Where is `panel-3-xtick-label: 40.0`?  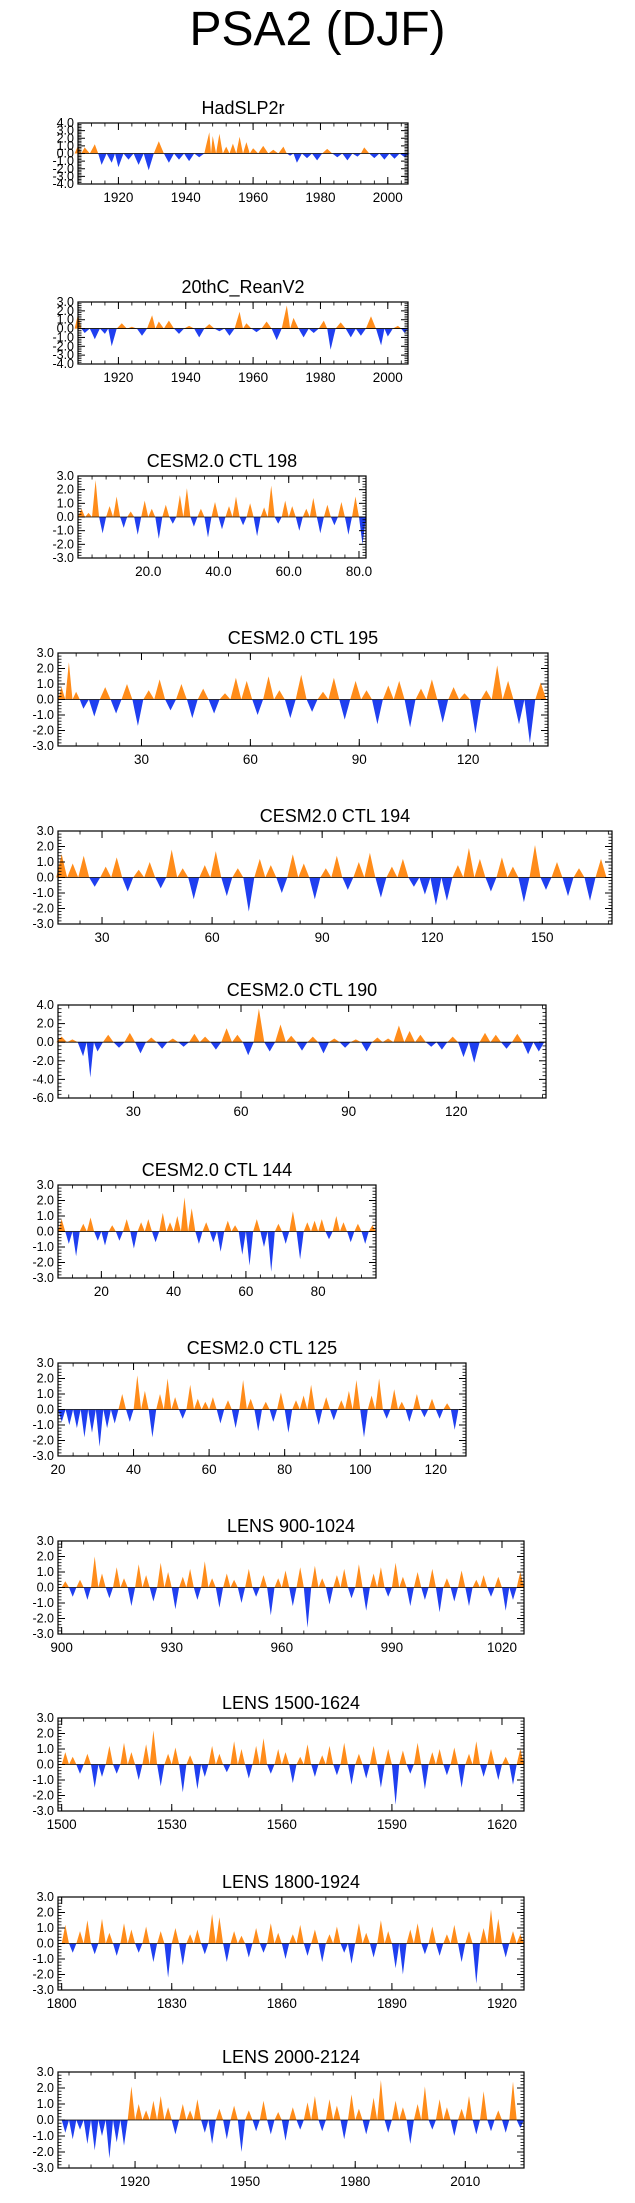 panel-3-xtick-label: 40.0 is located at coordinates (218, 571).